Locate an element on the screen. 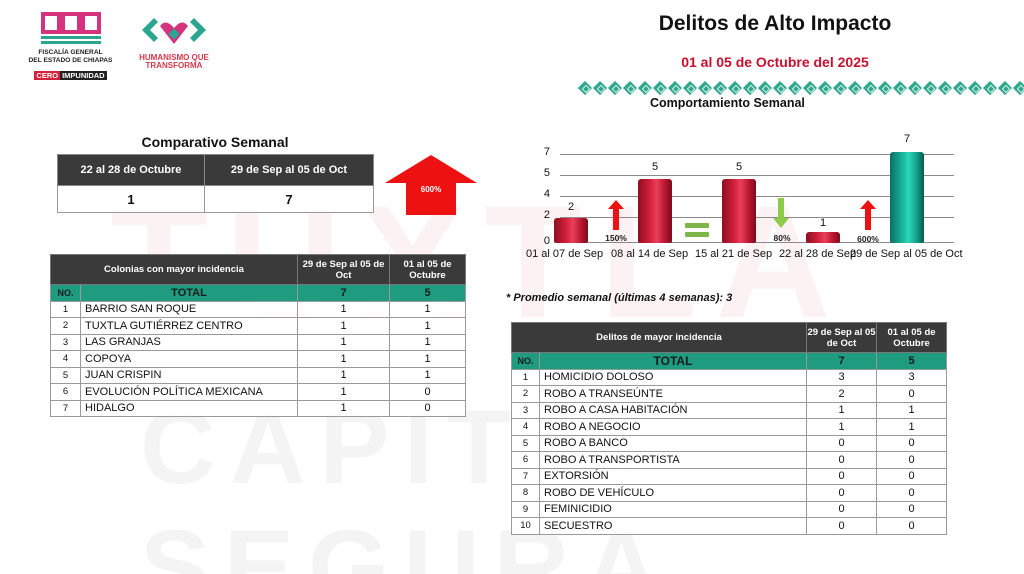 The width and height of the screenshot is (1024, 574). bar-01-07-sep is located at coordinates (571, 230).